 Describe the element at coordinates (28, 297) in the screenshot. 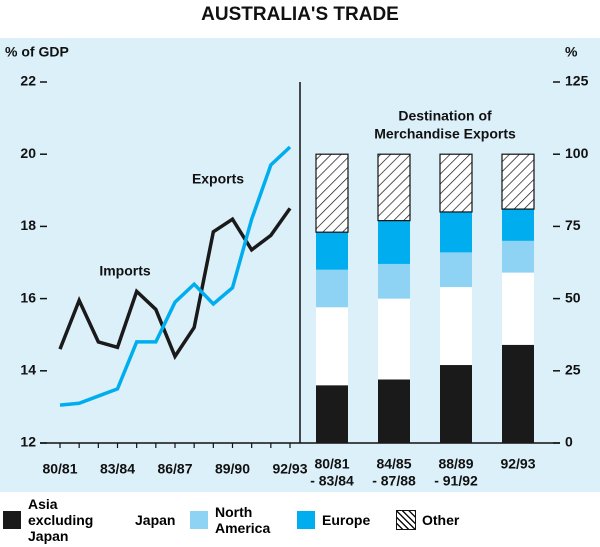

I see `y-tick-label: 16` at that location.